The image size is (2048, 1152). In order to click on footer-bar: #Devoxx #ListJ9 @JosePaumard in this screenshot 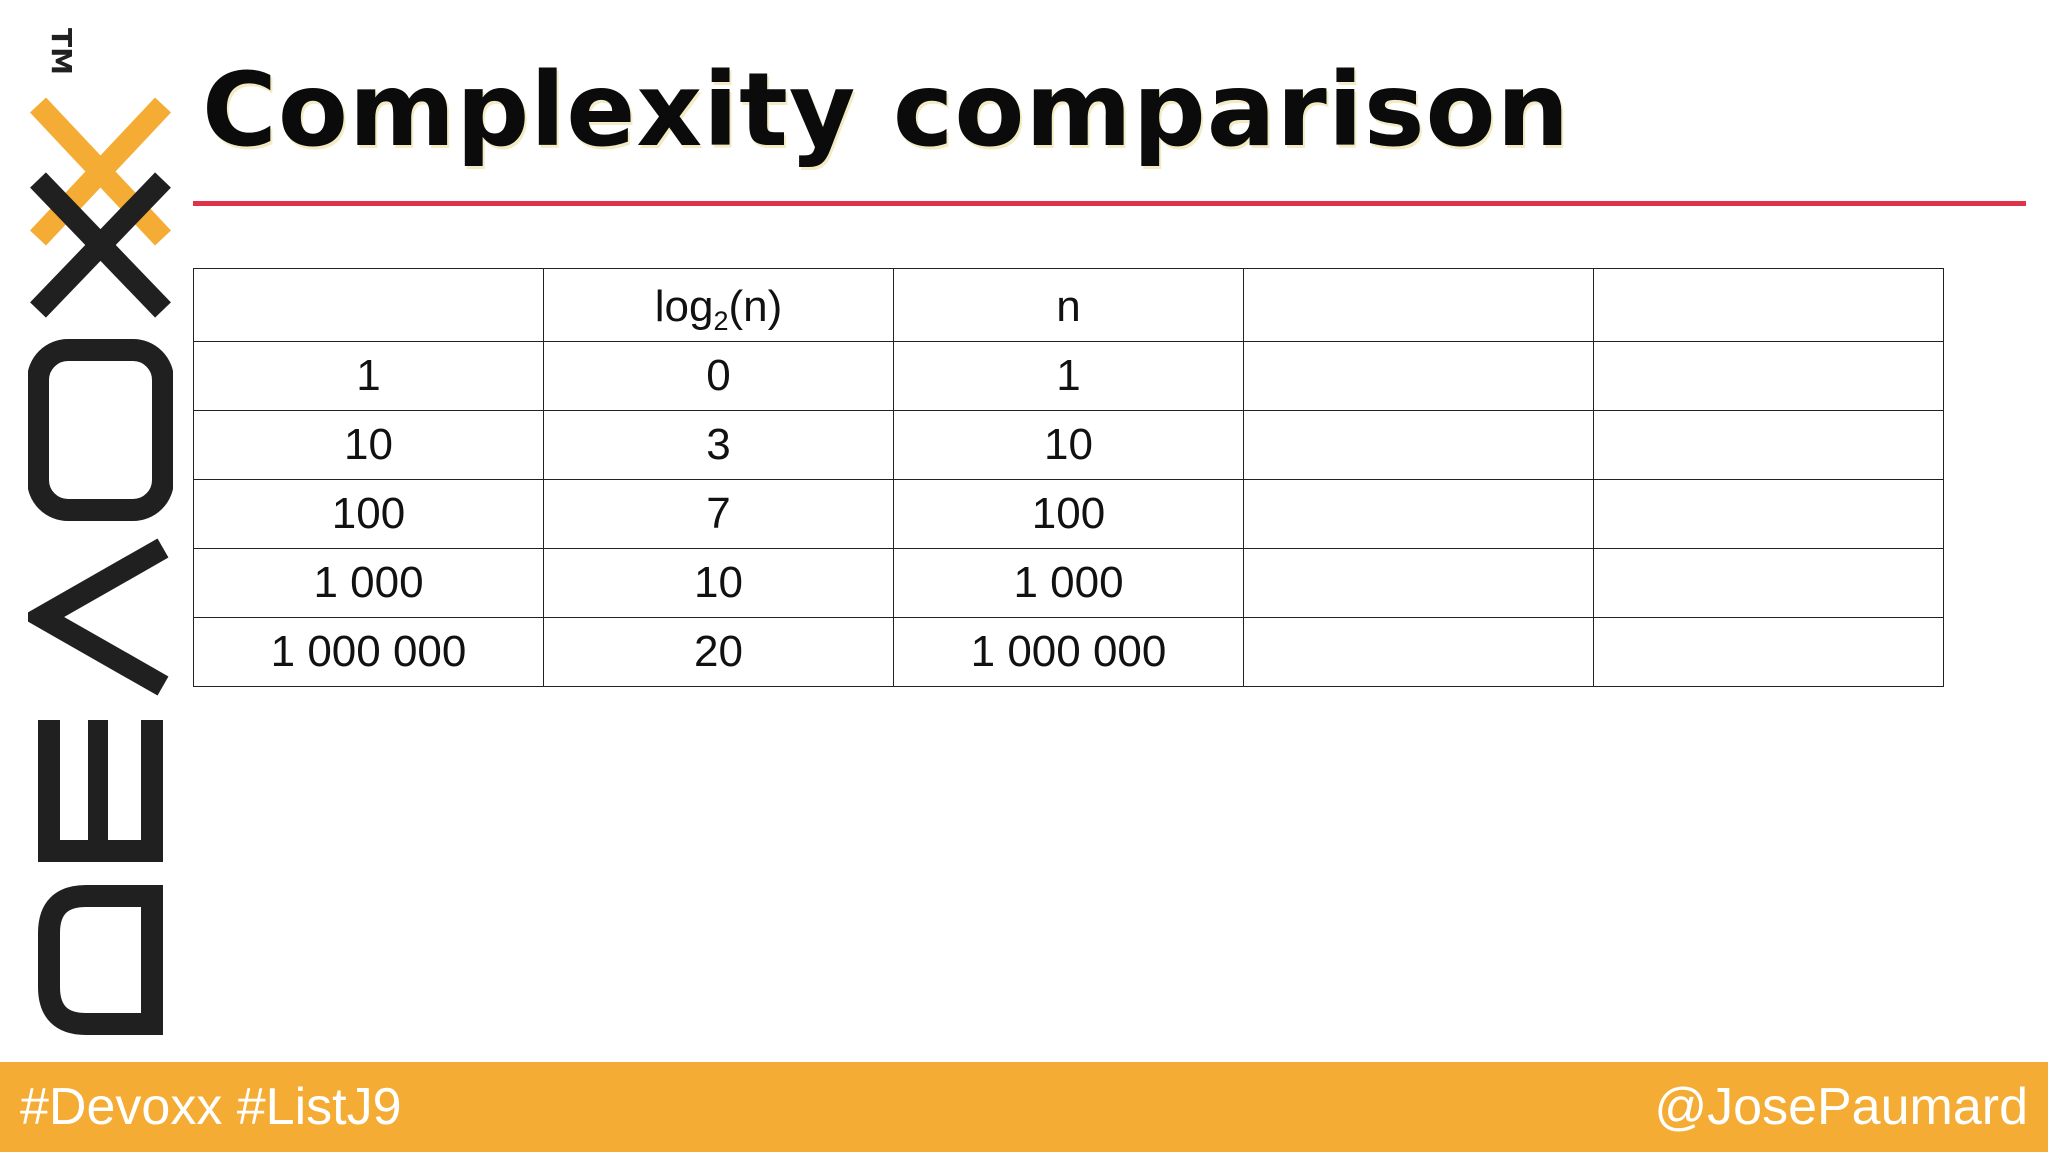, I will do `click(1024, 1107)`.